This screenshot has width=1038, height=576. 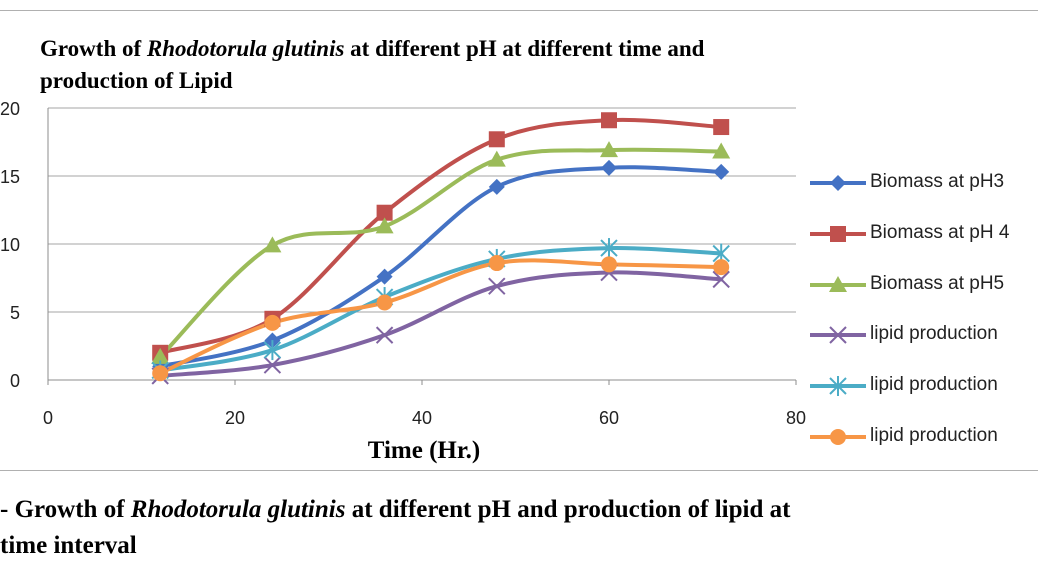 What do you see at coordinates (10, 109) in the screenshot?
I see `y-tick-label-20: 20` at bounding box center [10, 109].